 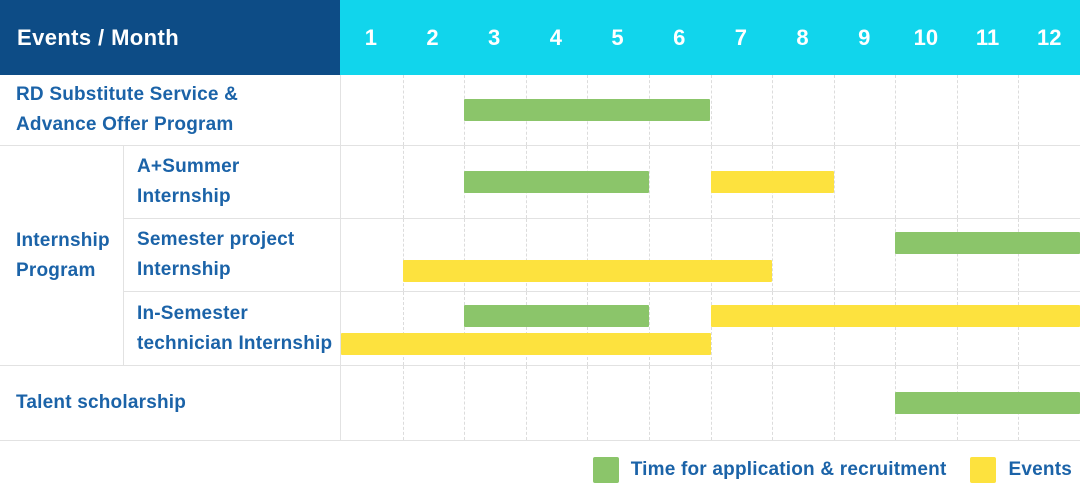 What do you see at coordinates (802, 37) in the screenshot?
I see `month-header-8: 8` at bounding box center [802, 37].